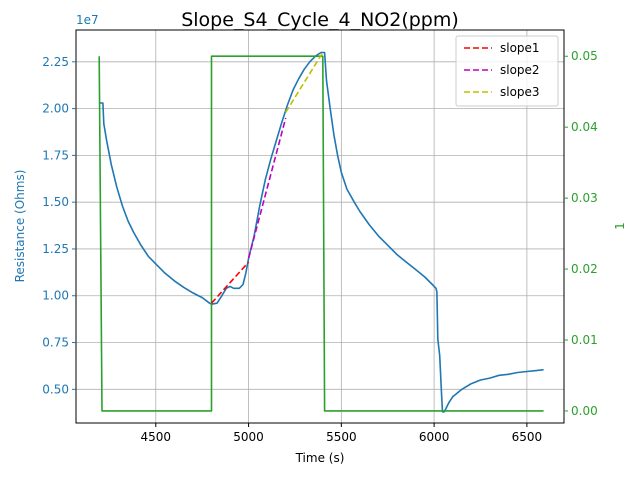 Image resolution: width=640 pixels, height=480 pixels. I want to click on left-y-tick-label: 1.25, so click(55, 249).